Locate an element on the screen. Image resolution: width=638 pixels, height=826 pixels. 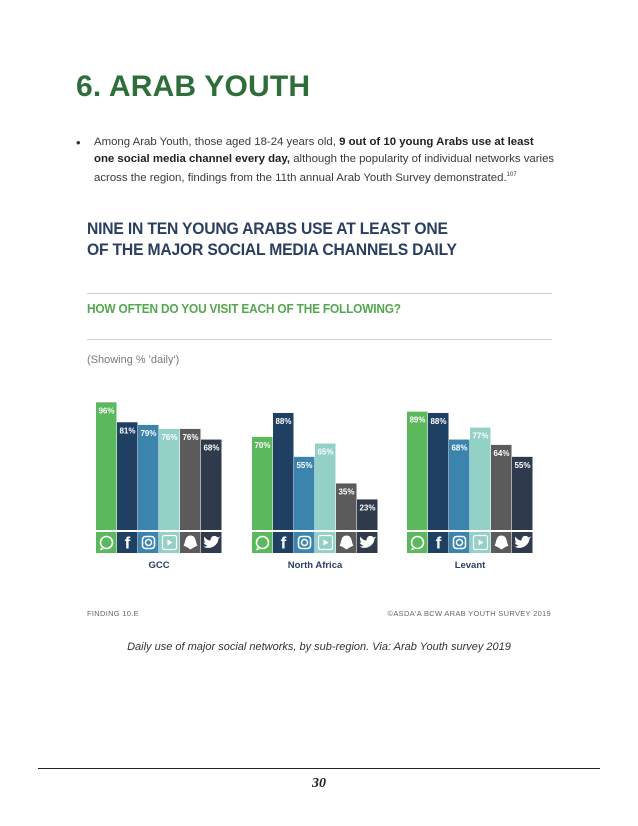
bar-group-north-africa: 70% 88% f 55% 65% 35% 23% North Africa is located at coordinates (315, 491).